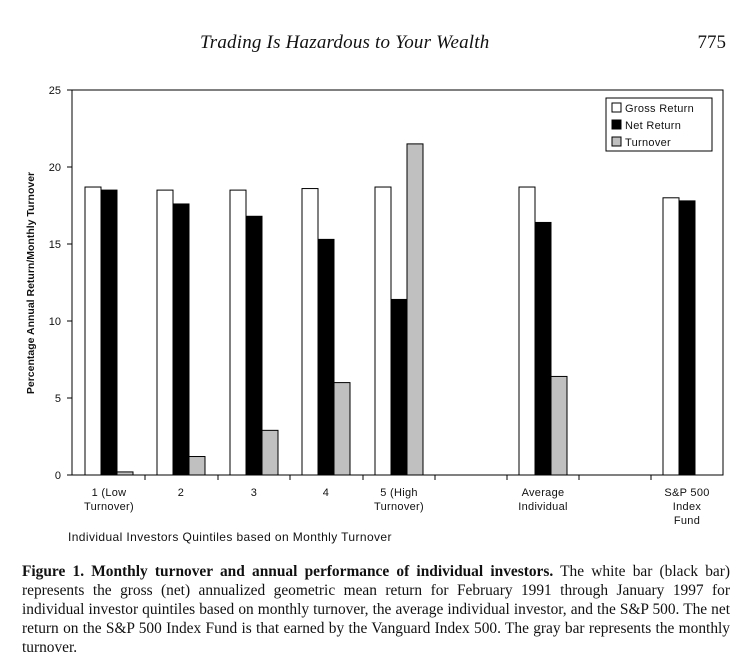  Describe the element at coordinates (345, 42) in the screenshot. I see `running-title: Trading Is Hazardous to Your Wealth` at that location.